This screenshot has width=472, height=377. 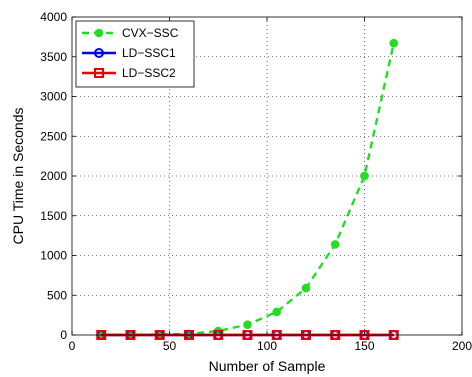 I want to click on x-tick-label: 100, so click(x=267, y=346).